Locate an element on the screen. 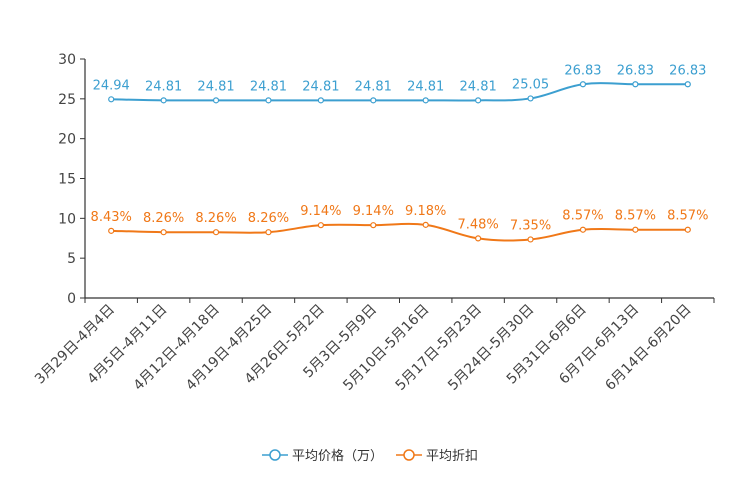 The image size is (744, 496). y-tick-label: 30 is located at coordinates (67, 60).